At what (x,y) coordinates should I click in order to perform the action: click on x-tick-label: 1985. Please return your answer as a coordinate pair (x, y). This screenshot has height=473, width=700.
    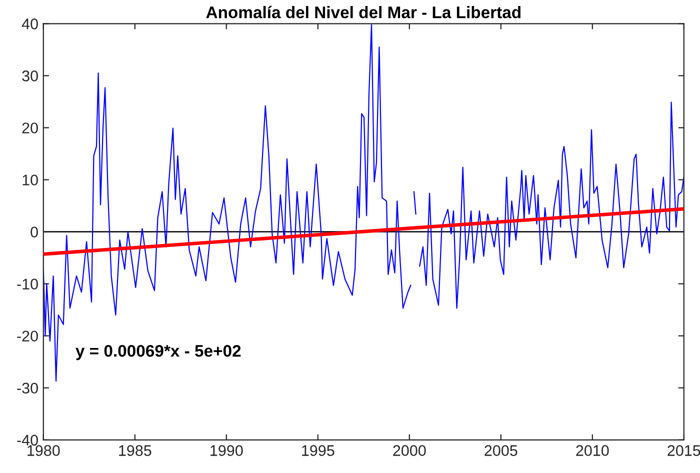
    Looking at the image, I should click on (135, 450).